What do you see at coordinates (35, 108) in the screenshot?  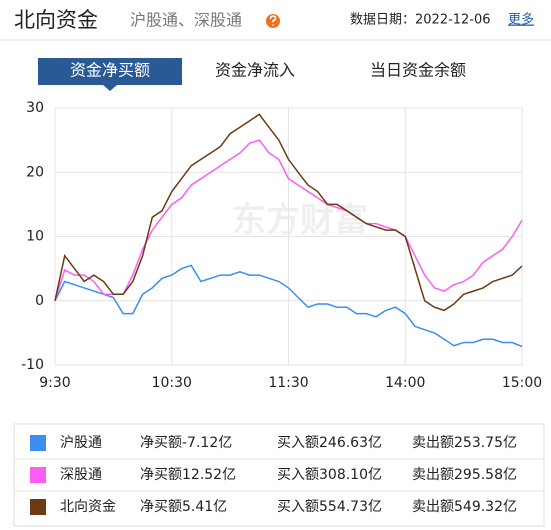 I see `y-tick-label: 30` at bounding box center [35, 108].